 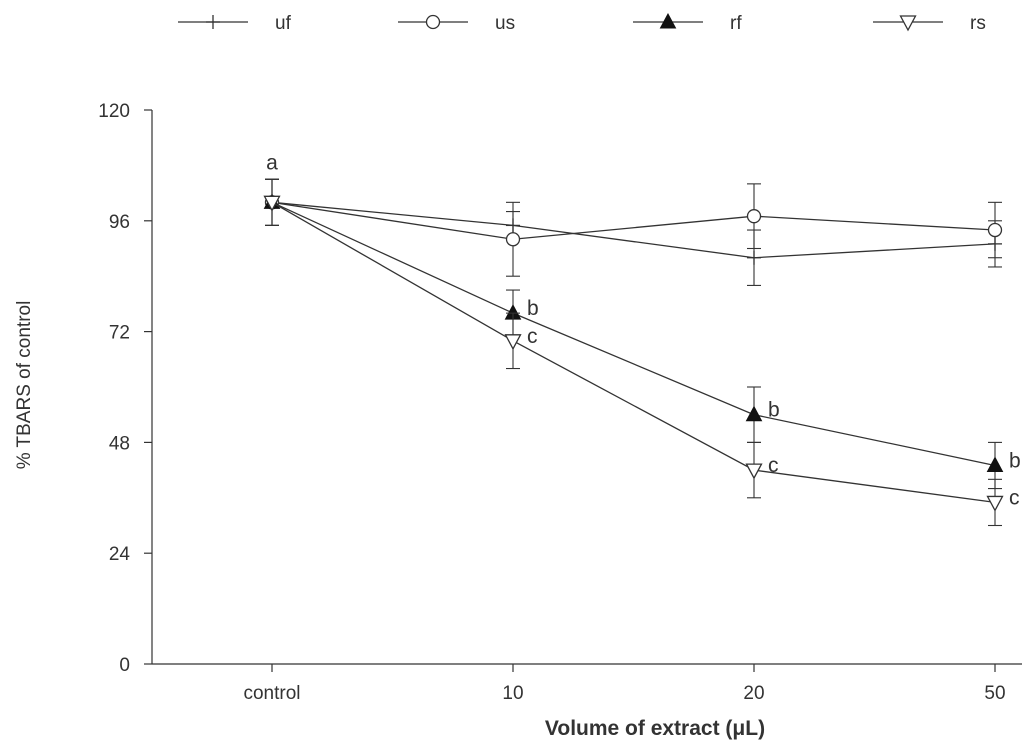 I want to click on legend-marker-uf, so click(x=213, y=22).